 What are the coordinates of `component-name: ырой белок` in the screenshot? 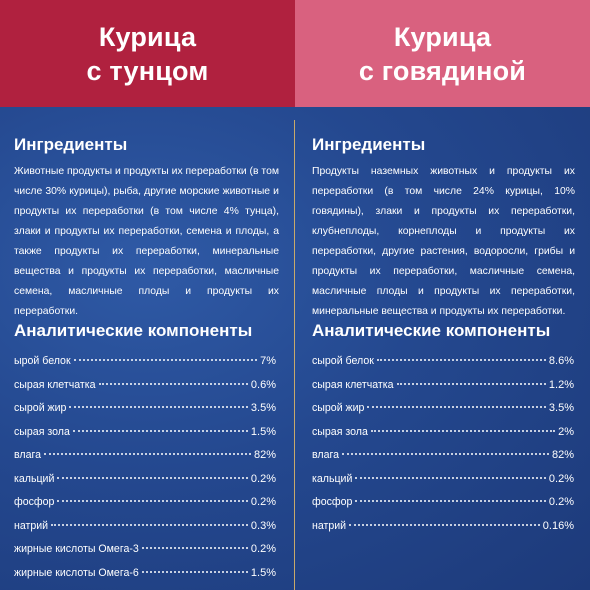 It's located at (42, 361).